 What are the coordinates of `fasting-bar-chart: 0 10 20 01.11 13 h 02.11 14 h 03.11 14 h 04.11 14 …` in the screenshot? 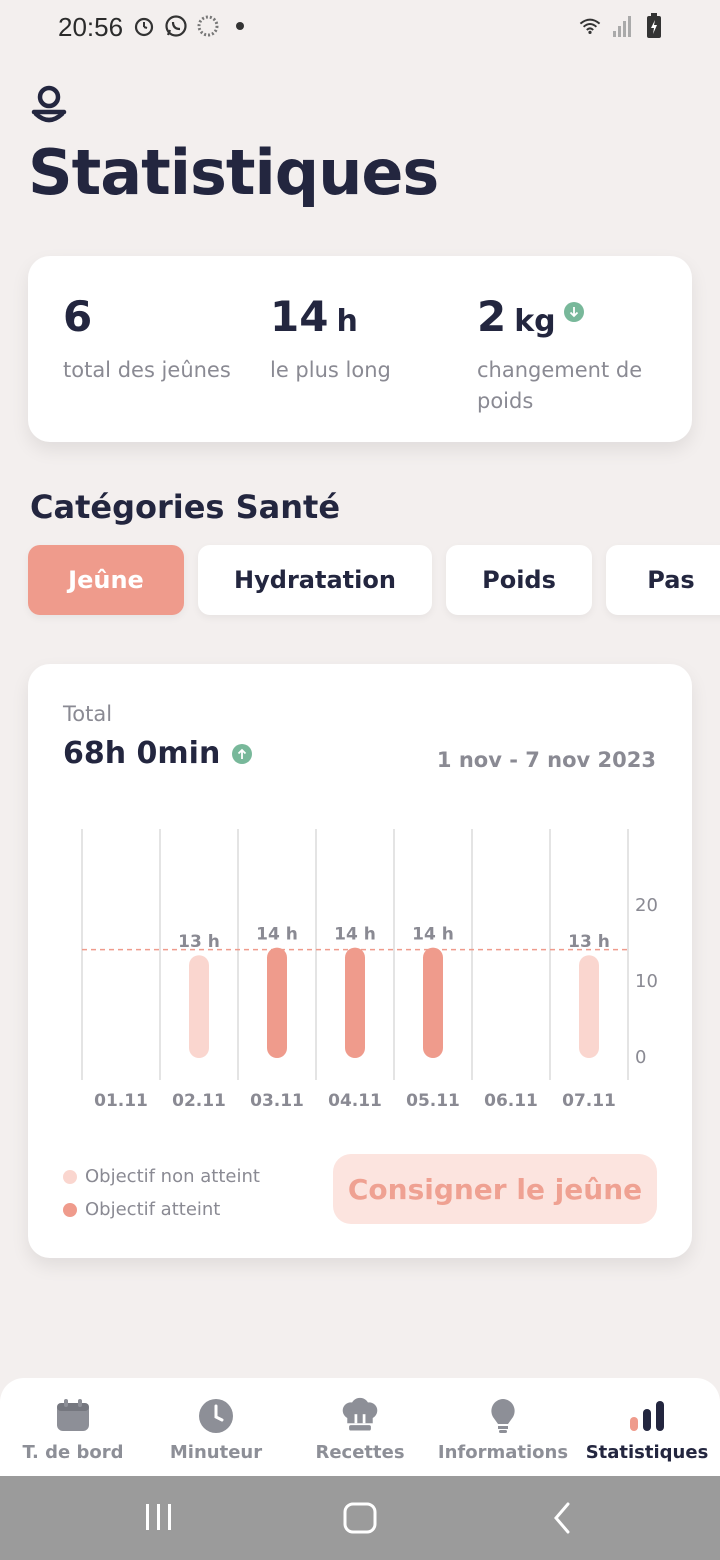 It's located at (369, 970).